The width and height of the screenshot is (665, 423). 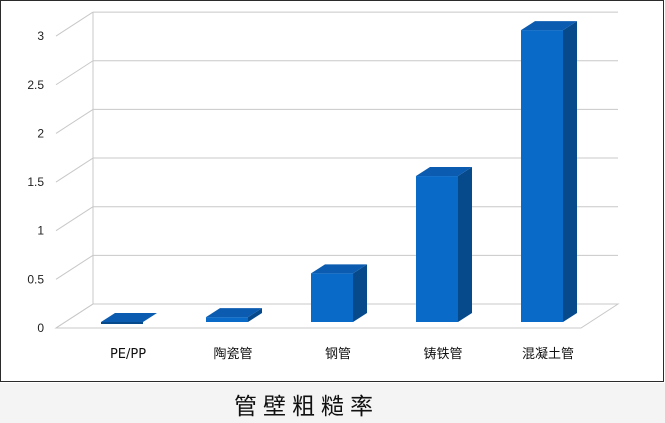 I want to click on caption-text: 管壁粗糙率, so click(x=306, y=407).